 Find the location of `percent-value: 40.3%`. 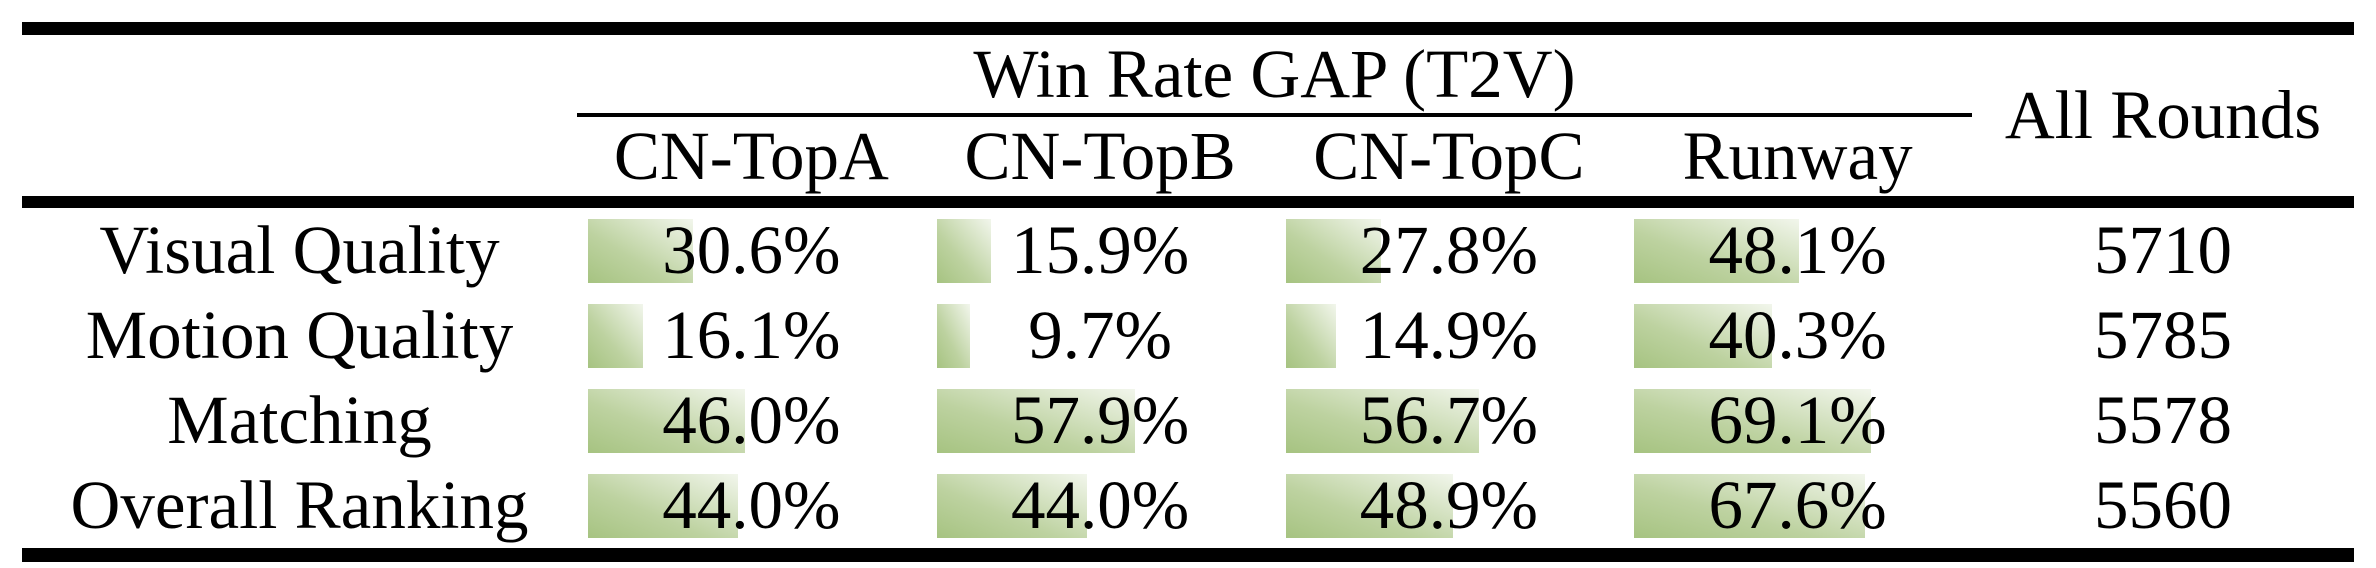

percent-value: 40.3% is located at coordinates (1797, 335).